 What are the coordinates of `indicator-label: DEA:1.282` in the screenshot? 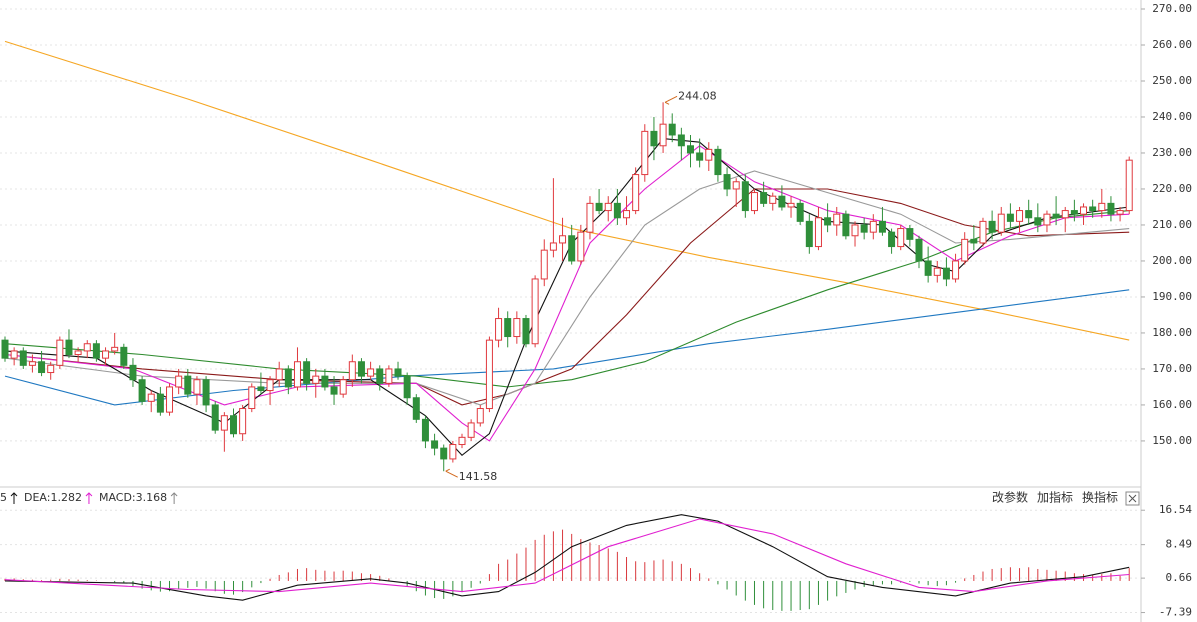 It's located at (53, 497).